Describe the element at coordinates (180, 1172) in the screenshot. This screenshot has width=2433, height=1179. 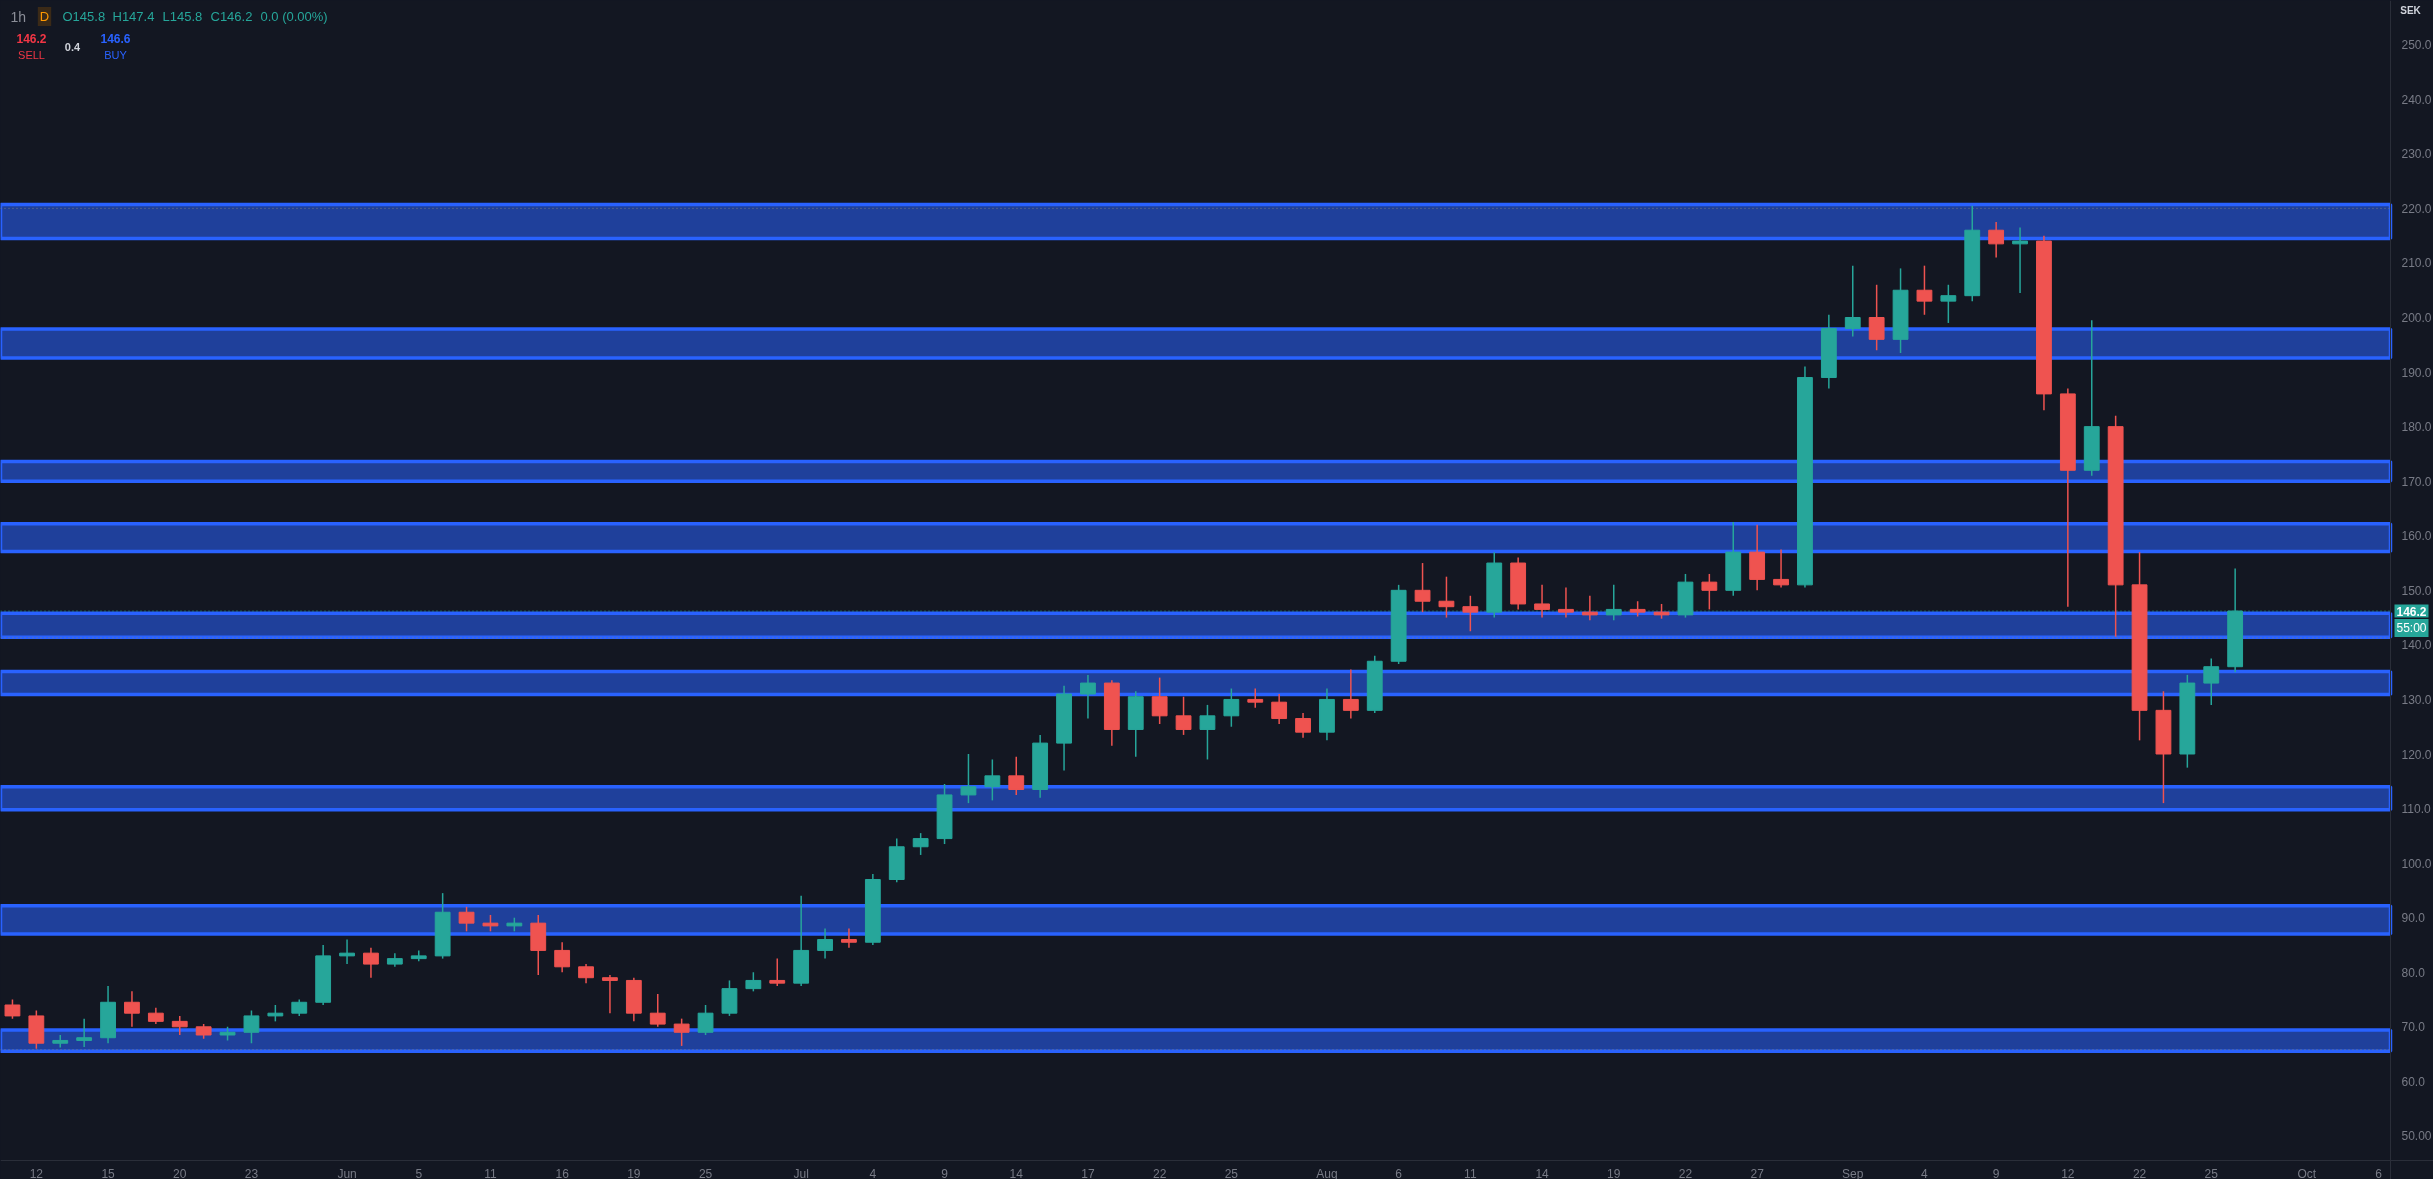
I see `x-tick-label: 20` at that location.